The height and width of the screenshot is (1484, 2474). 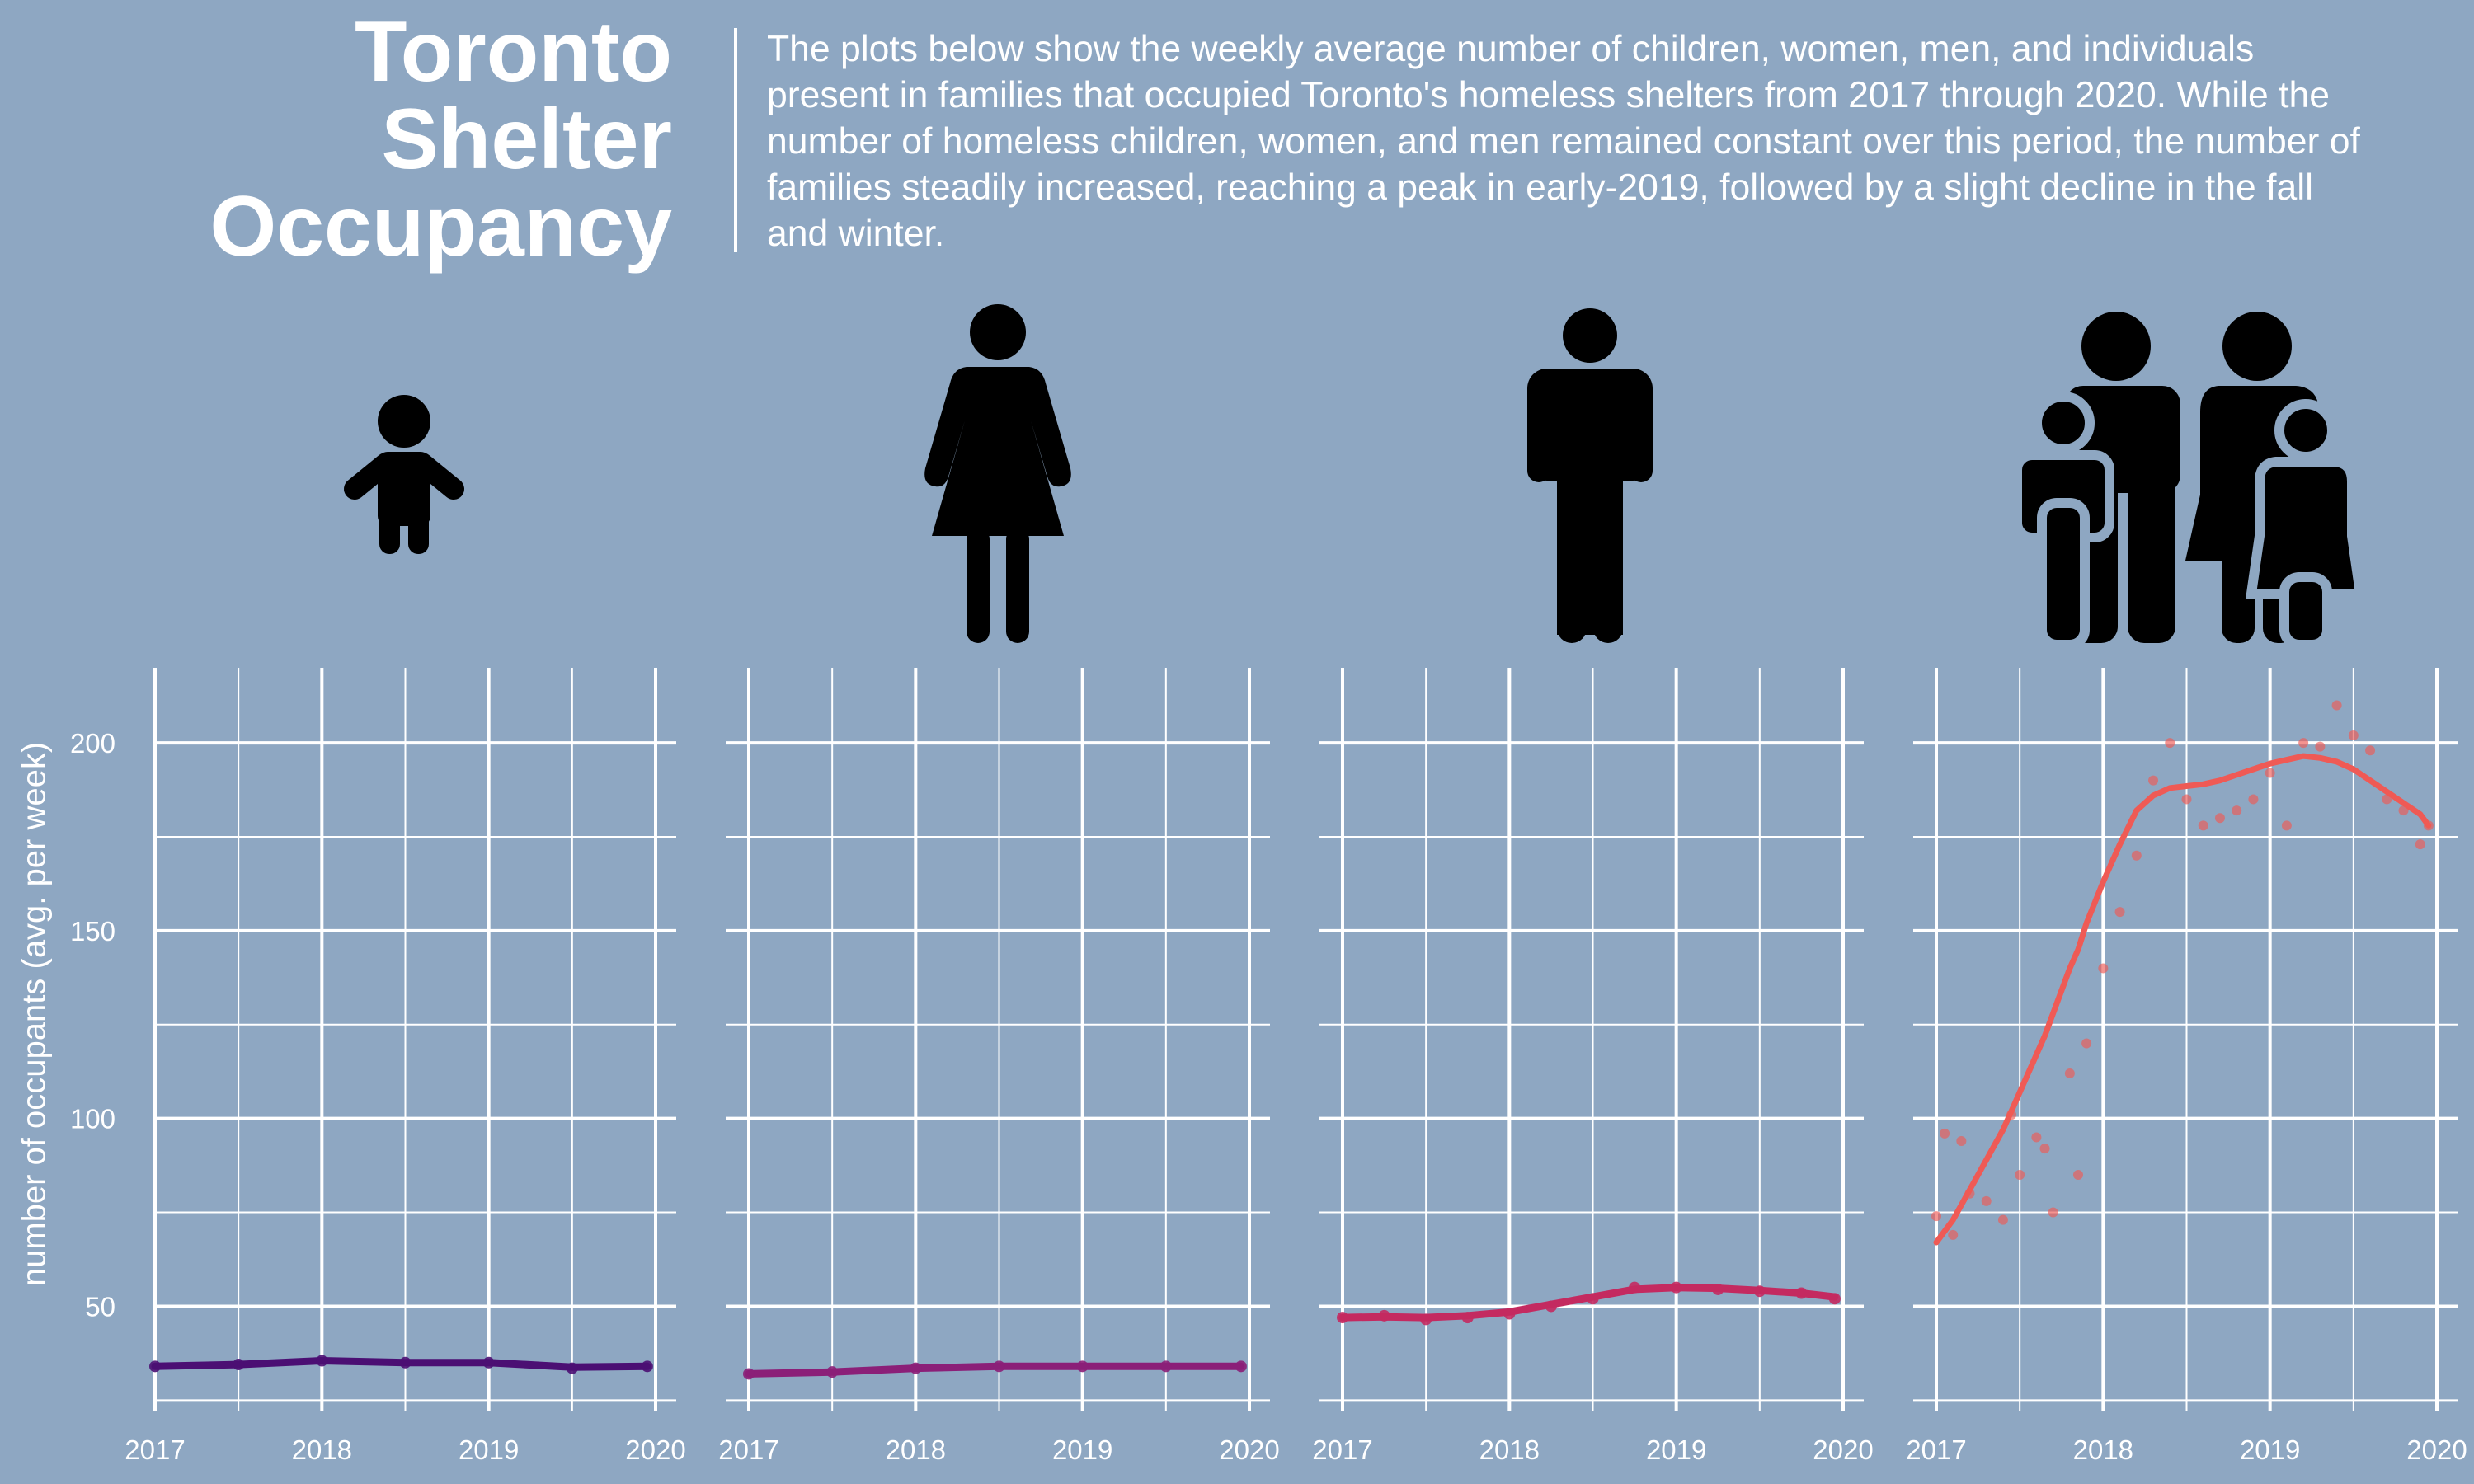 What do you see at coordinates (526, 139) in the screenshot?
I see `title-line: Shelter` at bounding box center [526, 139].